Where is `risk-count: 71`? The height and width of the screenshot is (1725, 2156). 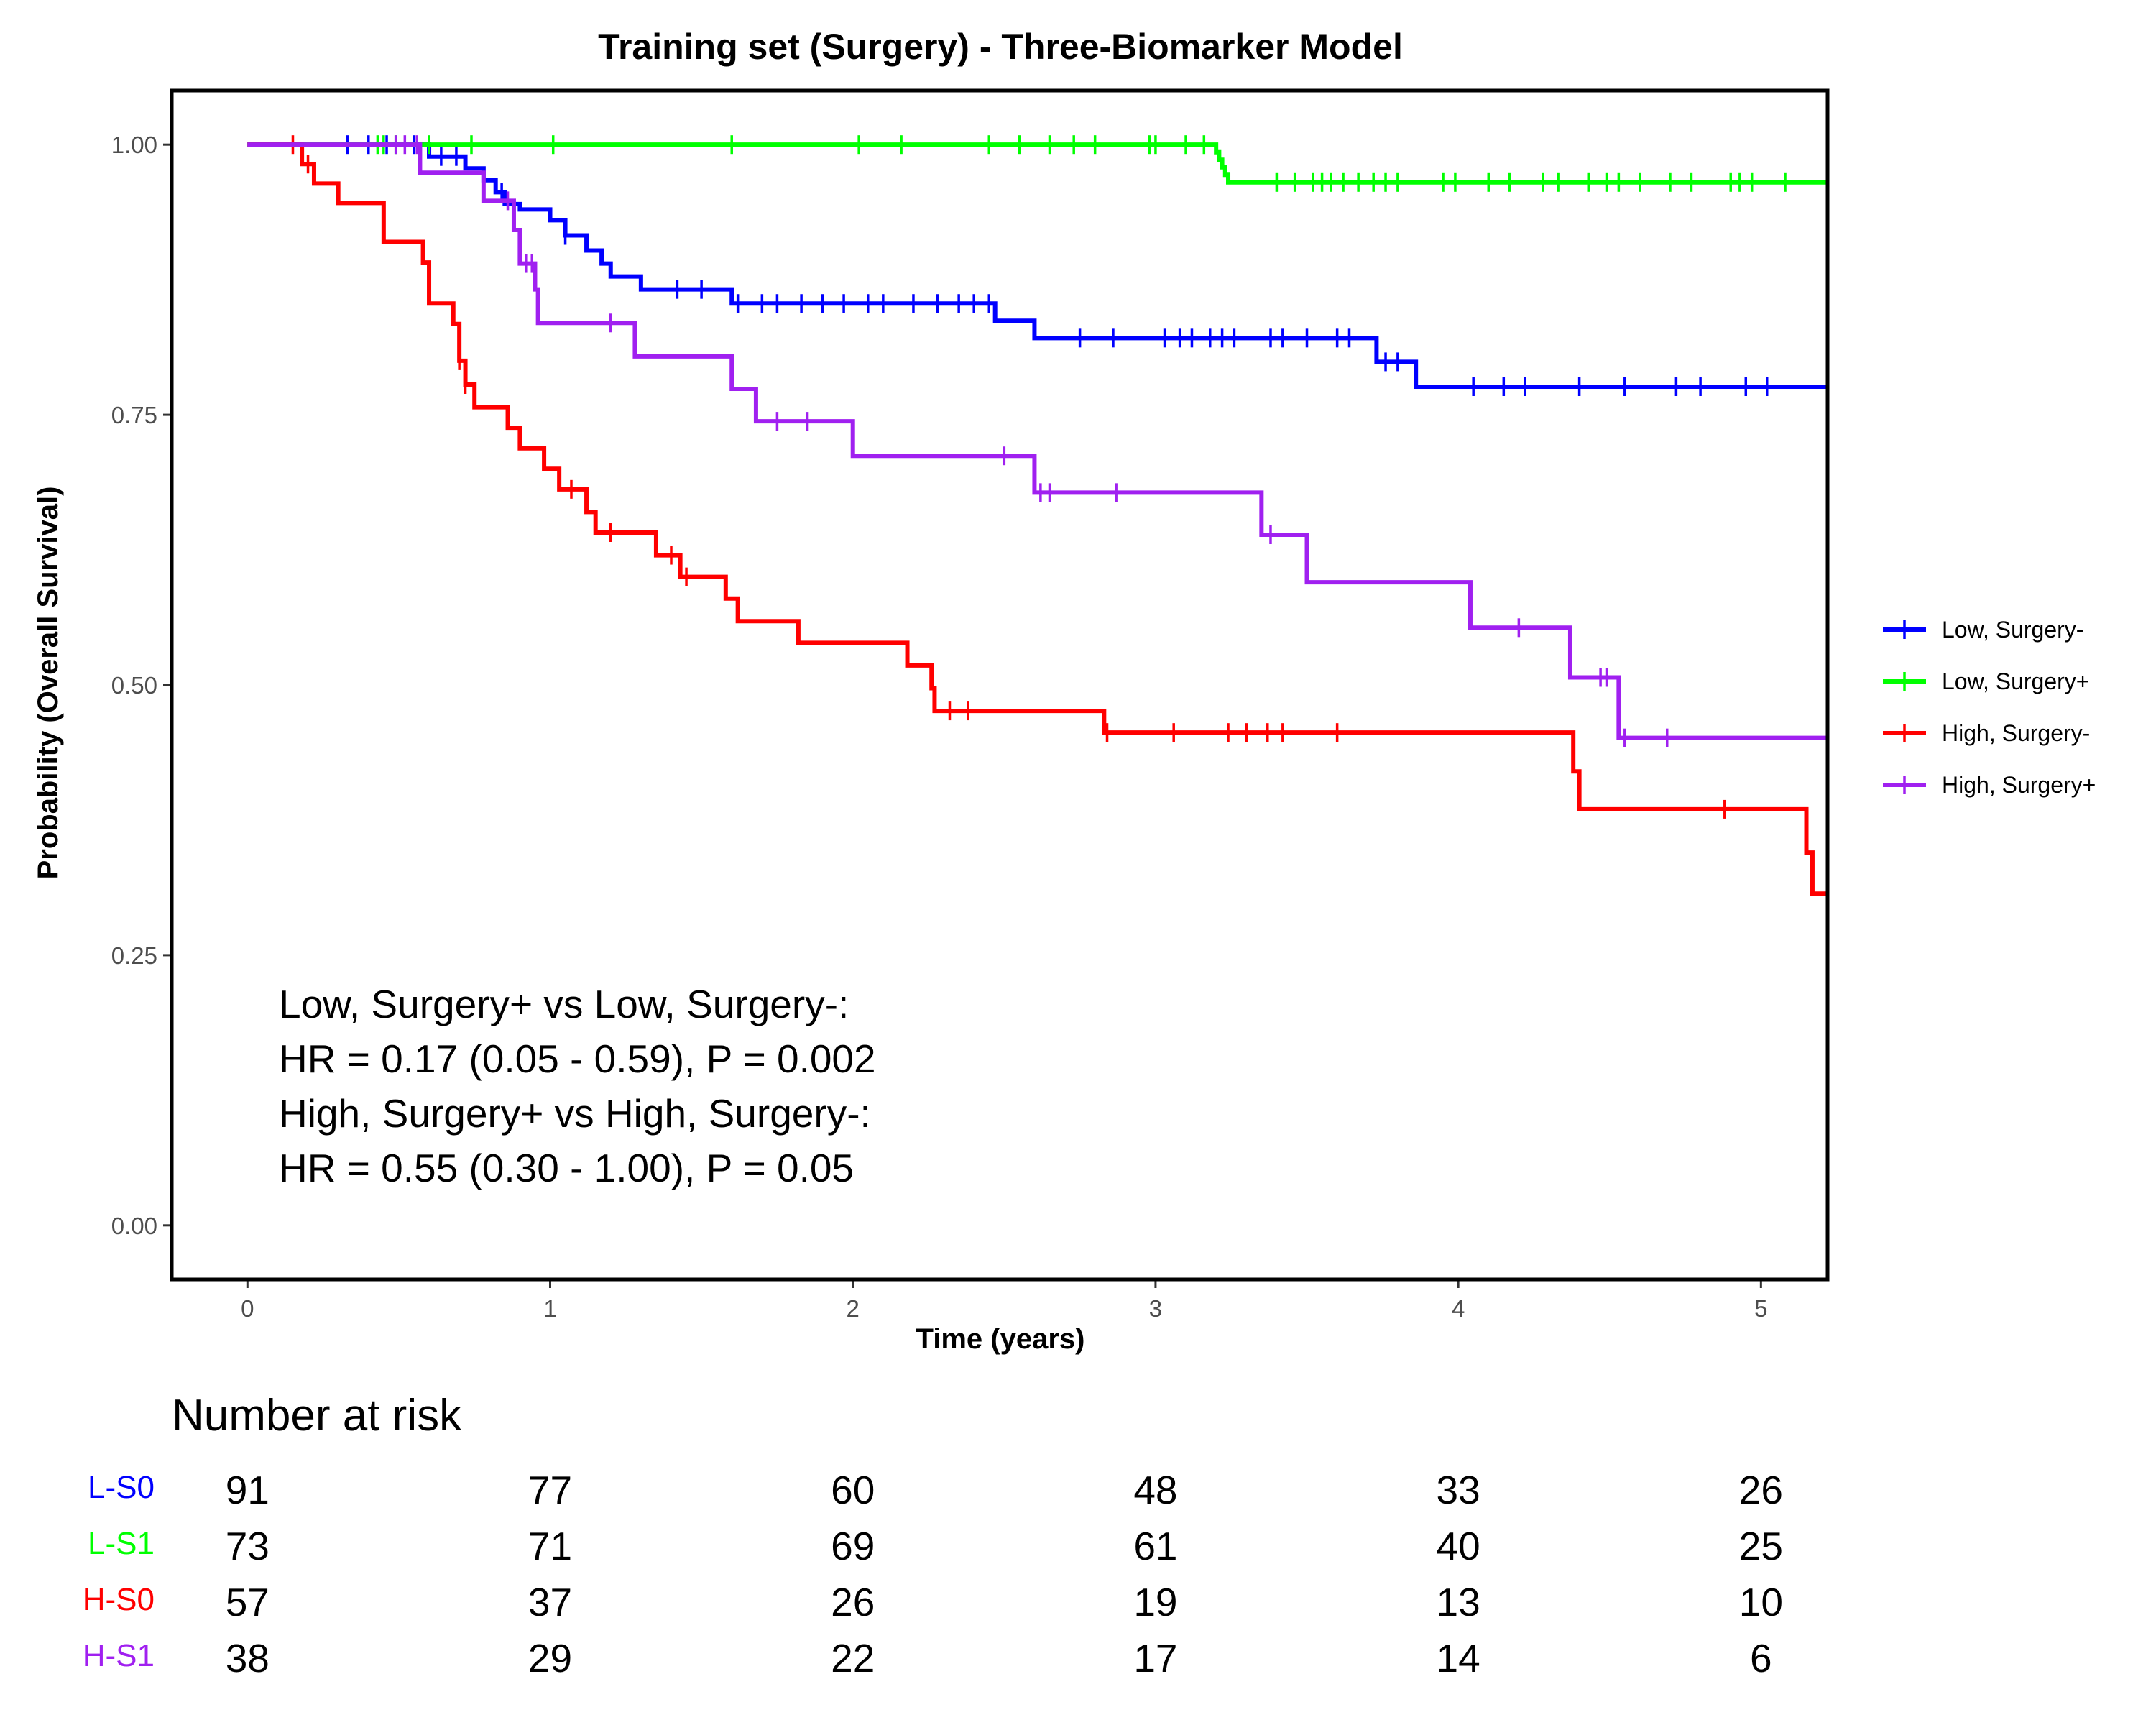
risk-count: 71 is located at coordinates (550, 1546).